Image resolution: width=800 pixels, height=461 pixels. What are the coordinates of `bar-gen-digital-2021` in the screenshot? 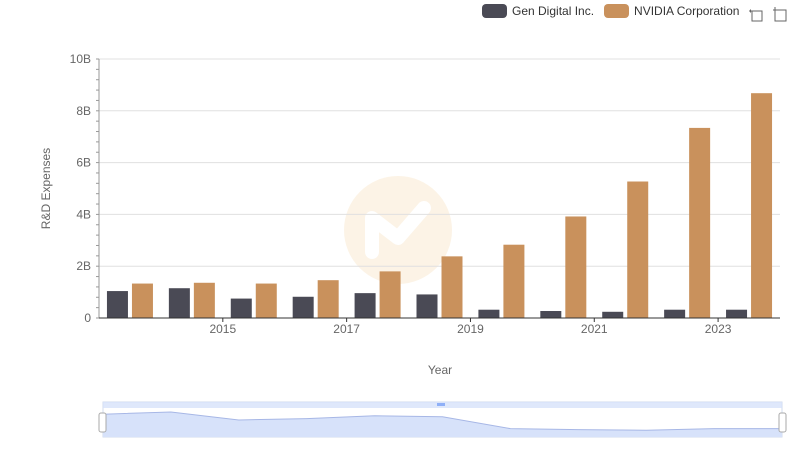 It's located at (551, 314).